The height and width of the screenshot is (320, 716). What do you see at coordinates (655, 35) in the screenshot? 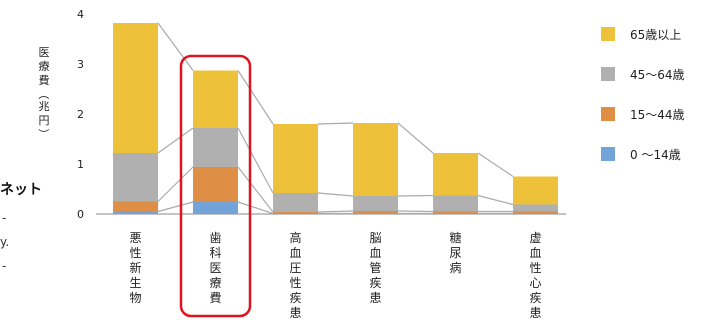
I see `legend-label: 65歳以上` at bounding box center [655, 35].